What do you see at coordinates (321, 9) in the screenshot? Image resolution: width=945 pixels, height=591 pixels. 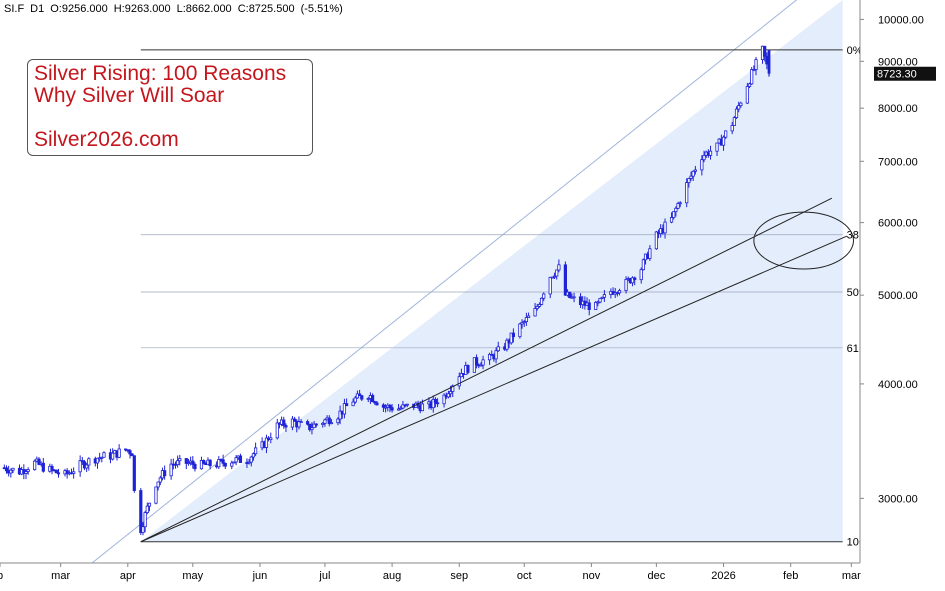 I see `change-value: (-5.51%)` at bounding box center [321, 9].